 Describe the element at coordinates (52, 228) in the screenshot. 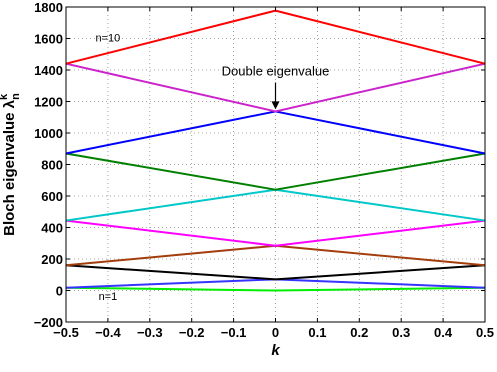

I see `y-tick-label: 400` at that location.